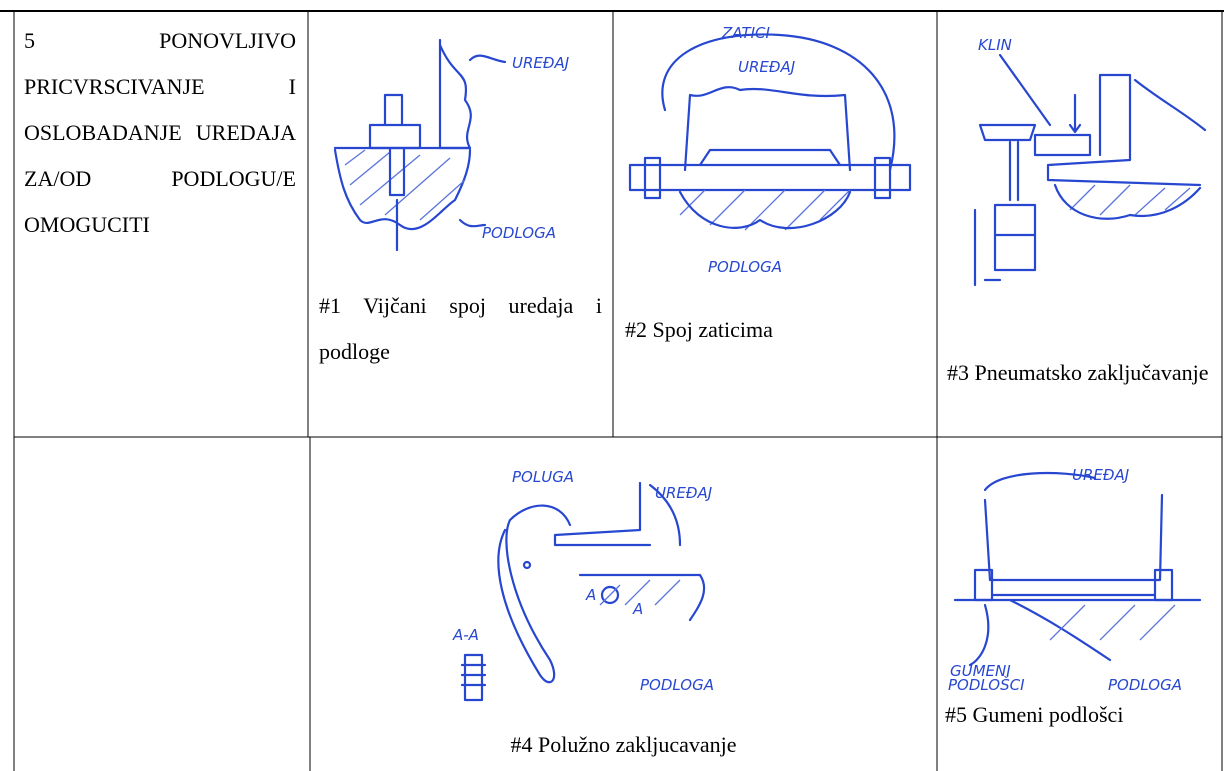 This screenshot has width=1224, height=771. I want to click on sketch-rubber, so click(1077, 569).